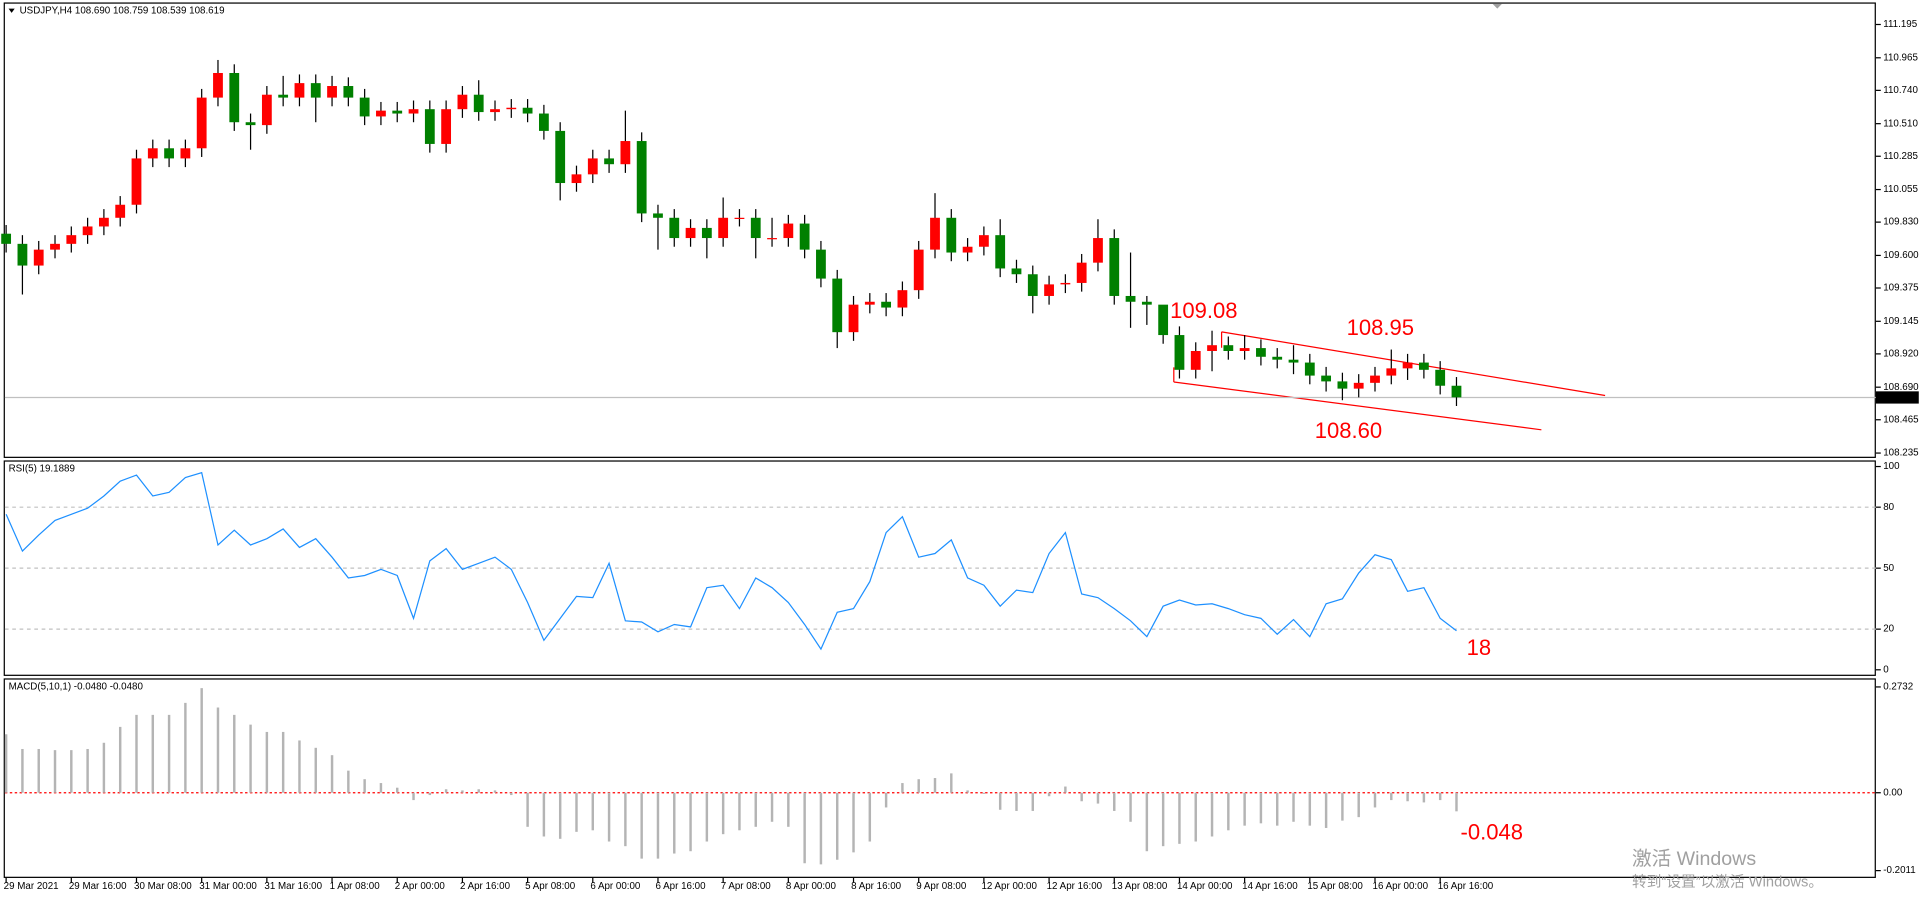 This screenshot has width=1920, height=900. I want to click on y-tick-label: 0, so click(1886, 669).